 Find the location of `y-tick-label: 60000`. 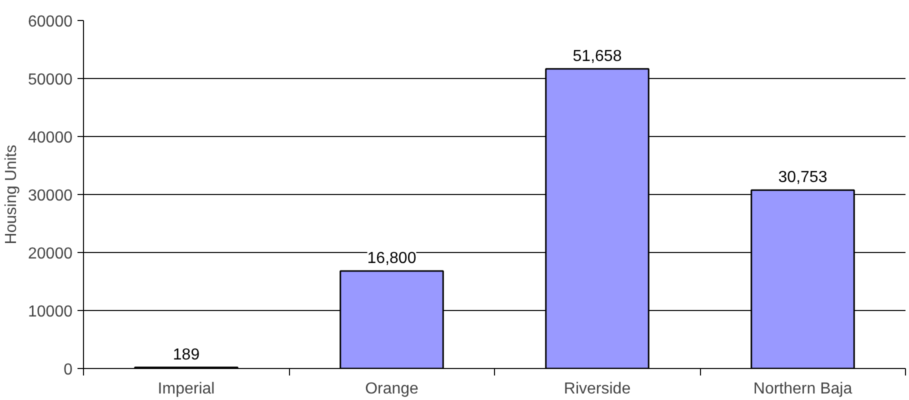

y-tick-label: 60000 is located at coordinates (50, 22).